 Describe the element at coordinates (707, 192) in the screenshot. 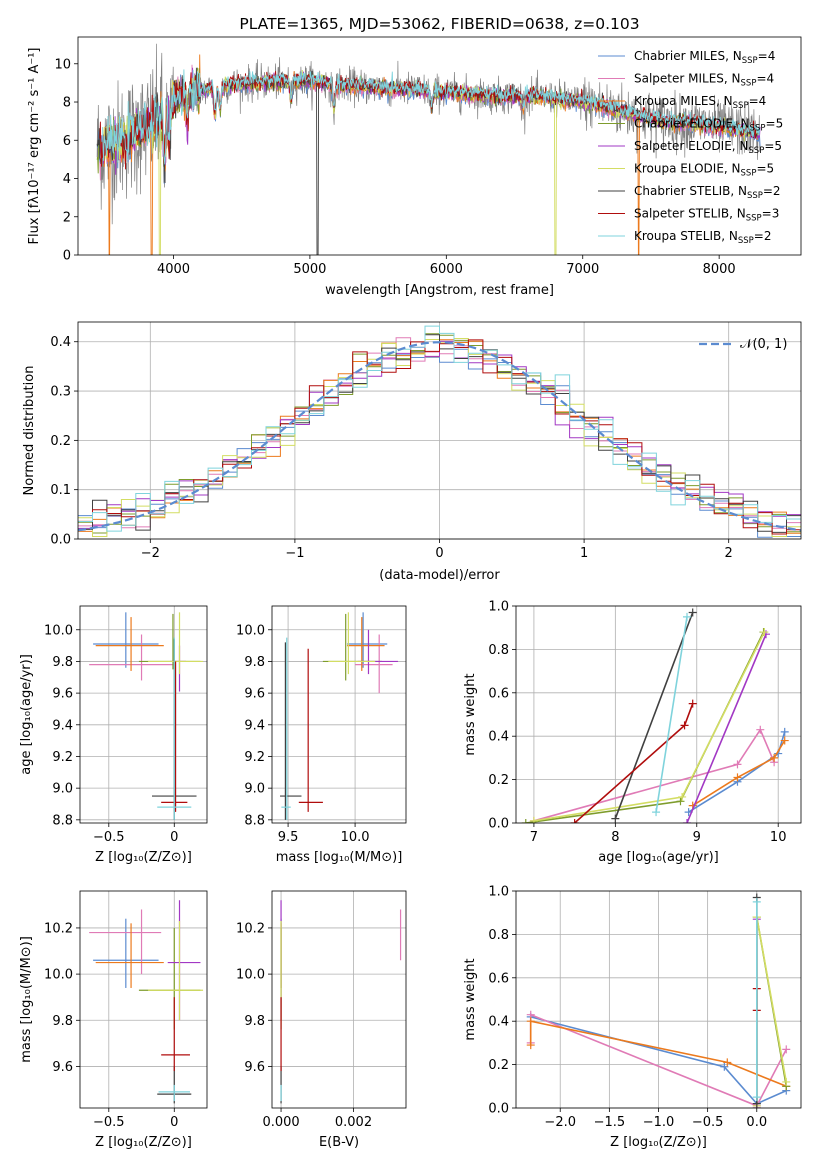

I see `legend-label: Chabrier STELIB, NSSP=2` at that location.